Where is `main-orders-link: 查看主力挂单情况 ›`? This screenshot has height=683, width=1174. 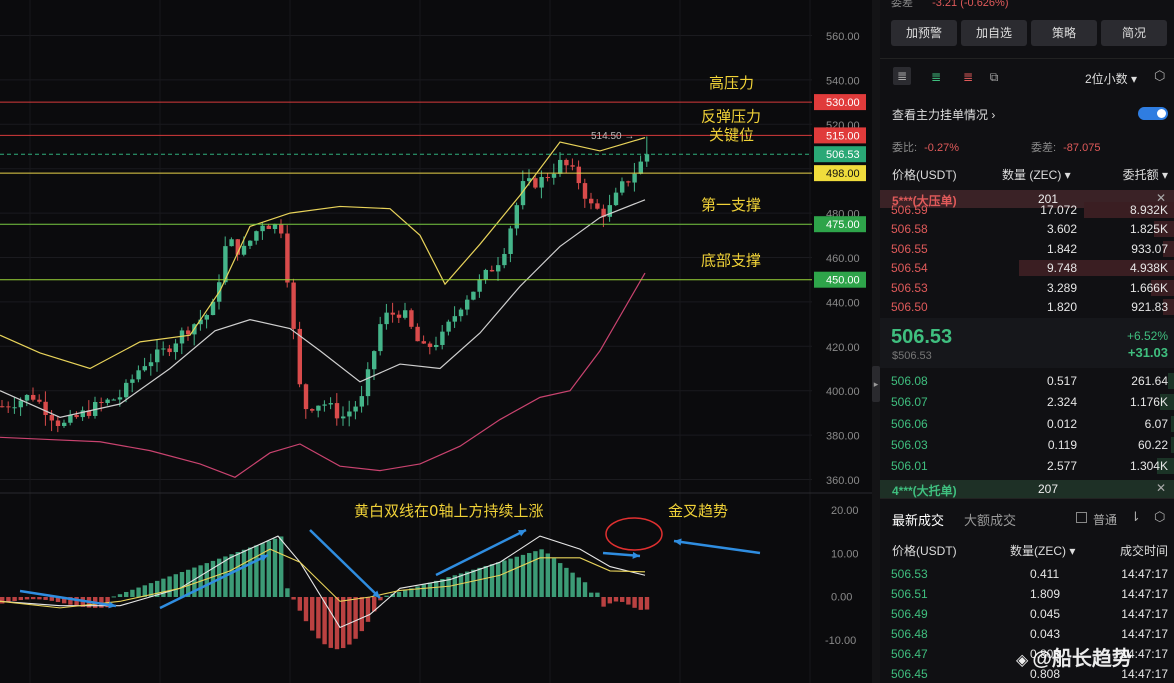
main-orders-link: 查看主力挂单情况 › is located at coordinates (944, 115).